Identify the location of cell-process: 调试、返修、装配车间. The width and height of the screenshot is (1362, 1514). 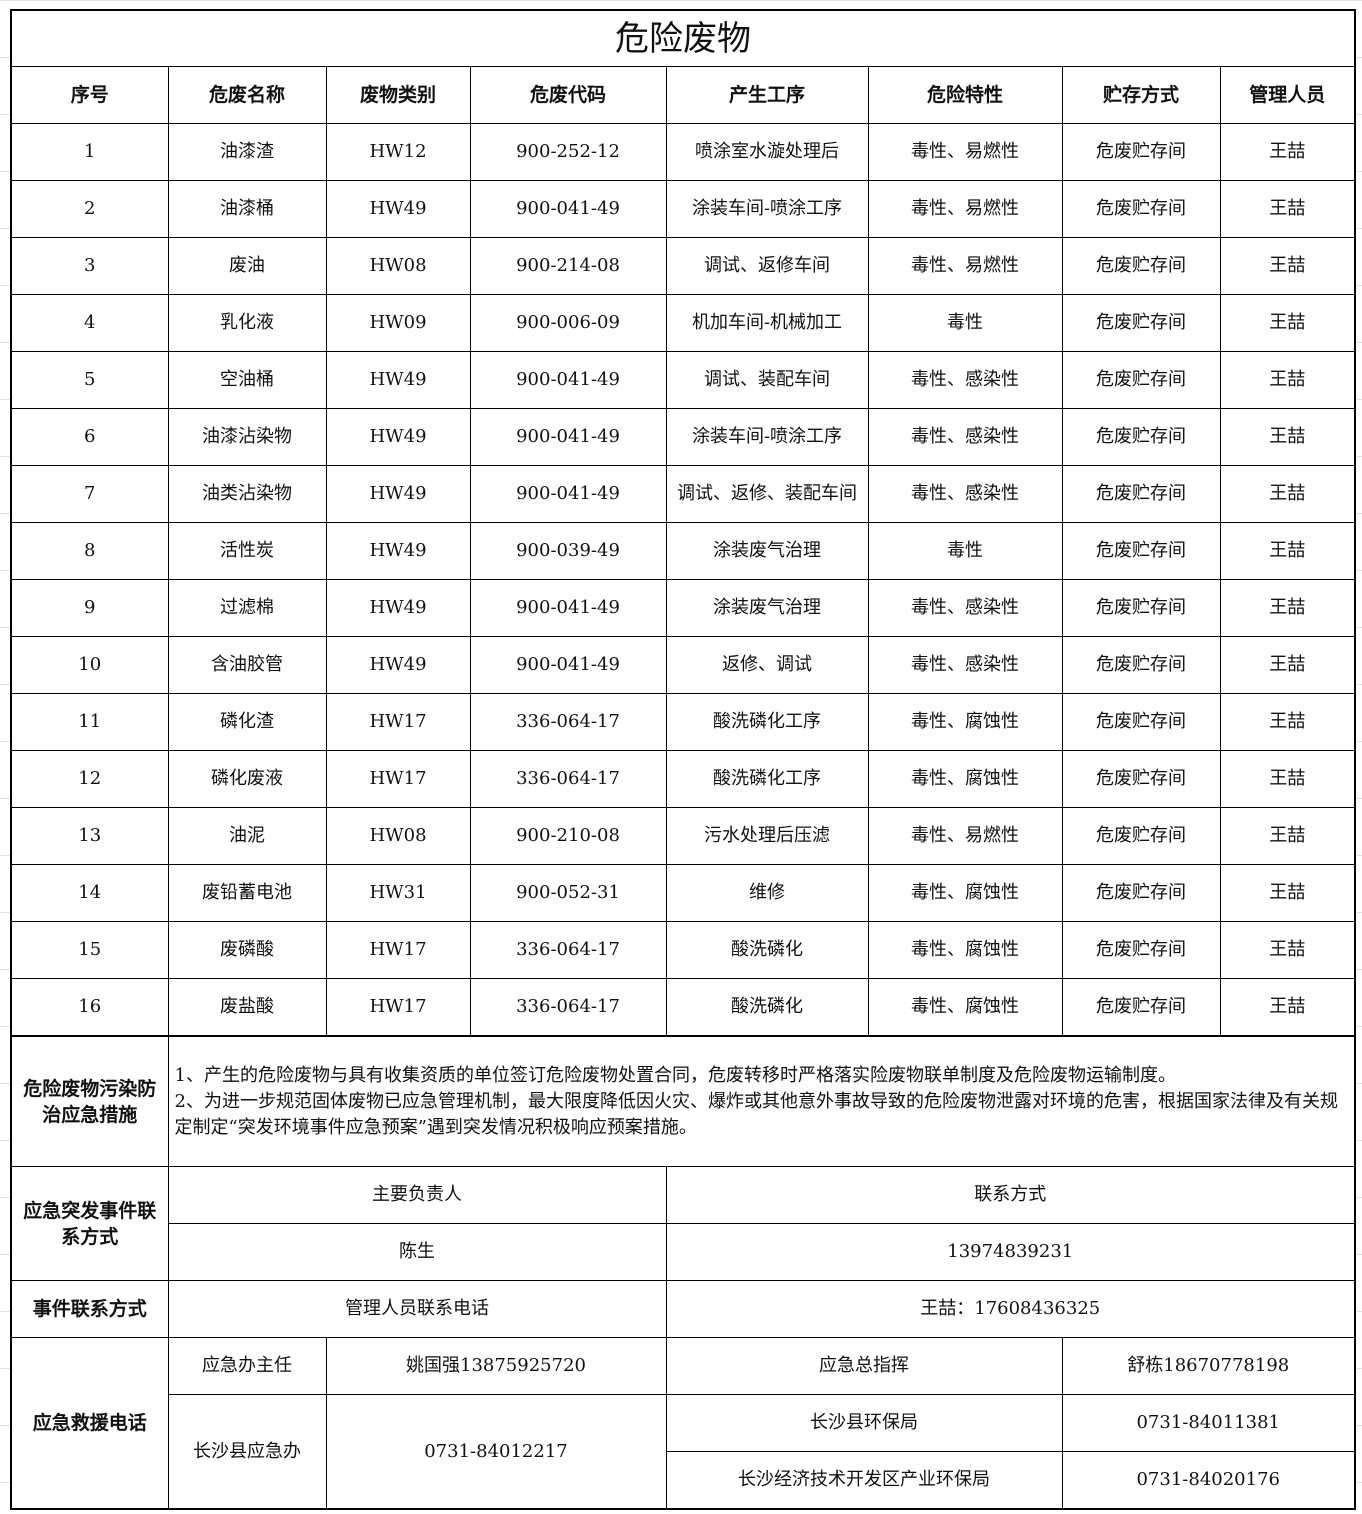
(767, 494).